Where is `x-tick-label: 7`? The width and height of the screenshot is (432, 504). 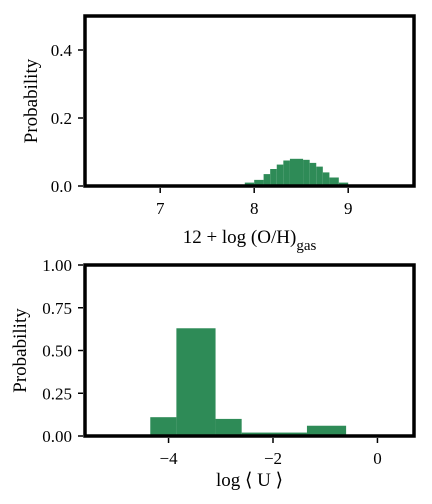
x-tick-label: 7 is located at coordinates (160, 208).